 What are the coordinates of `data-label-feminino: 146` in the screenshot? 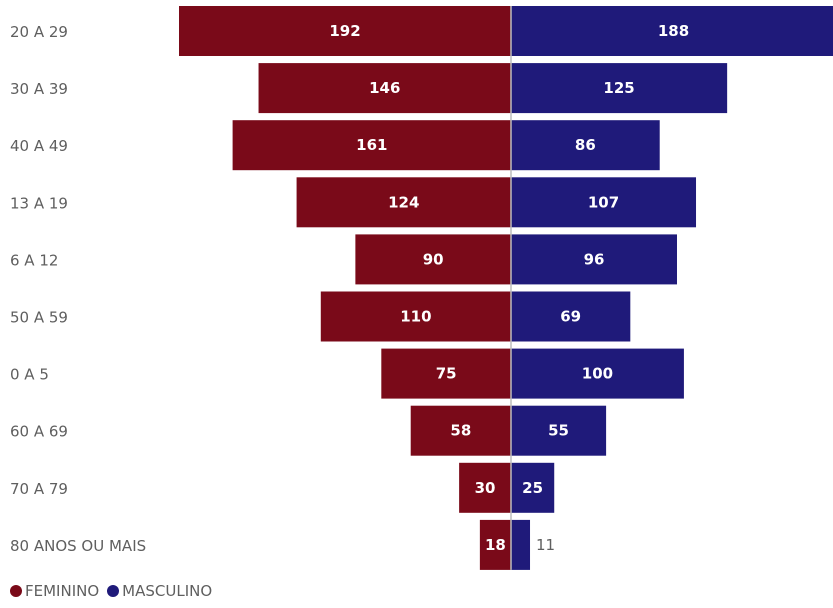 It's located at (384, 88).